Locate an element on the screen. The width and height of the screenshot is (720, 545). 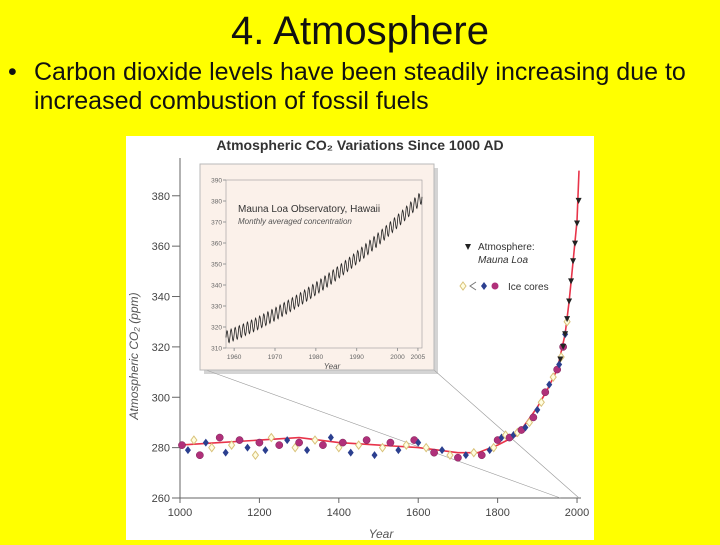
x-tick-label: 1800 is located at coordinates (497, 513).